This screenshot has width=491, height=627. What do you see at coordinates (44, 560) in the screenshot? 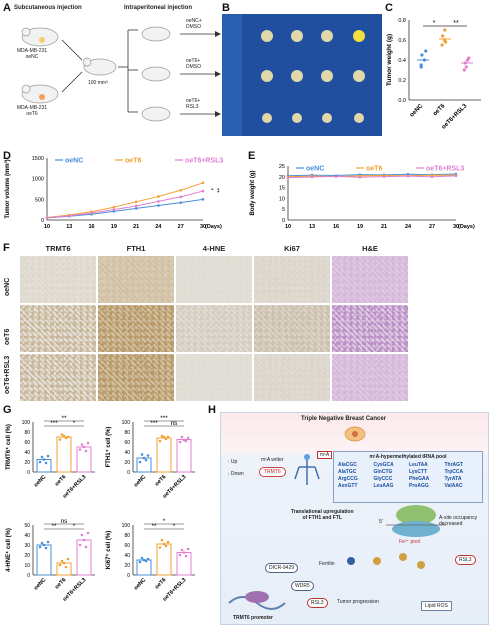
I see `g-bar` at bounding box center [44, 560].